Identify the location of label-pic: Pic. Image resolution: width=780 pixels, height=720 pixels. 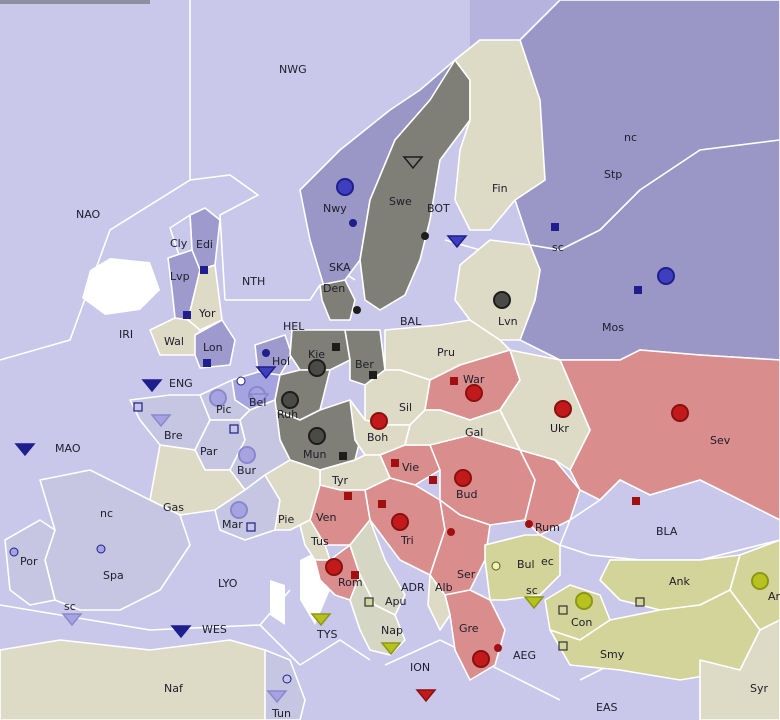
(224, 409).